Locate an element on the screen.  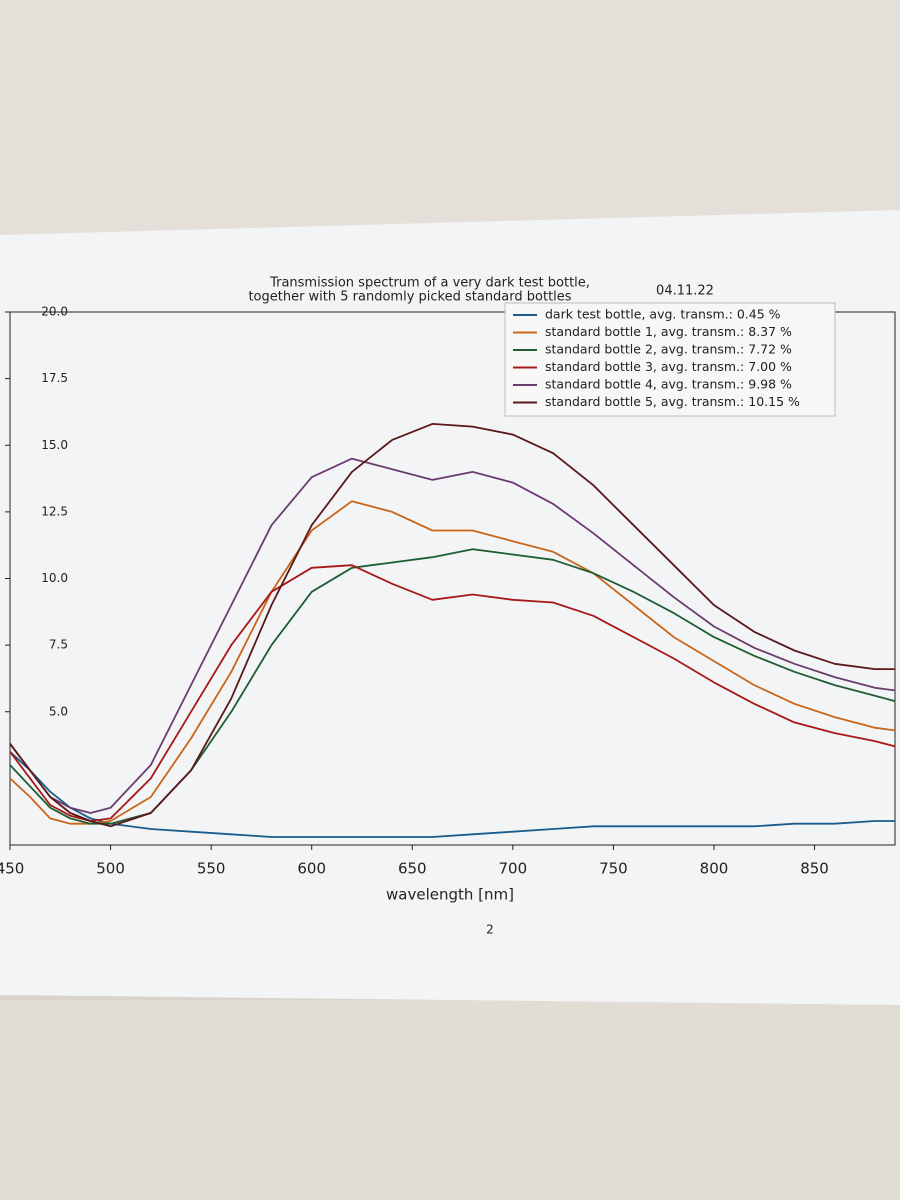
y-tick-label: 17.5 is located at coordinates (54, 378).